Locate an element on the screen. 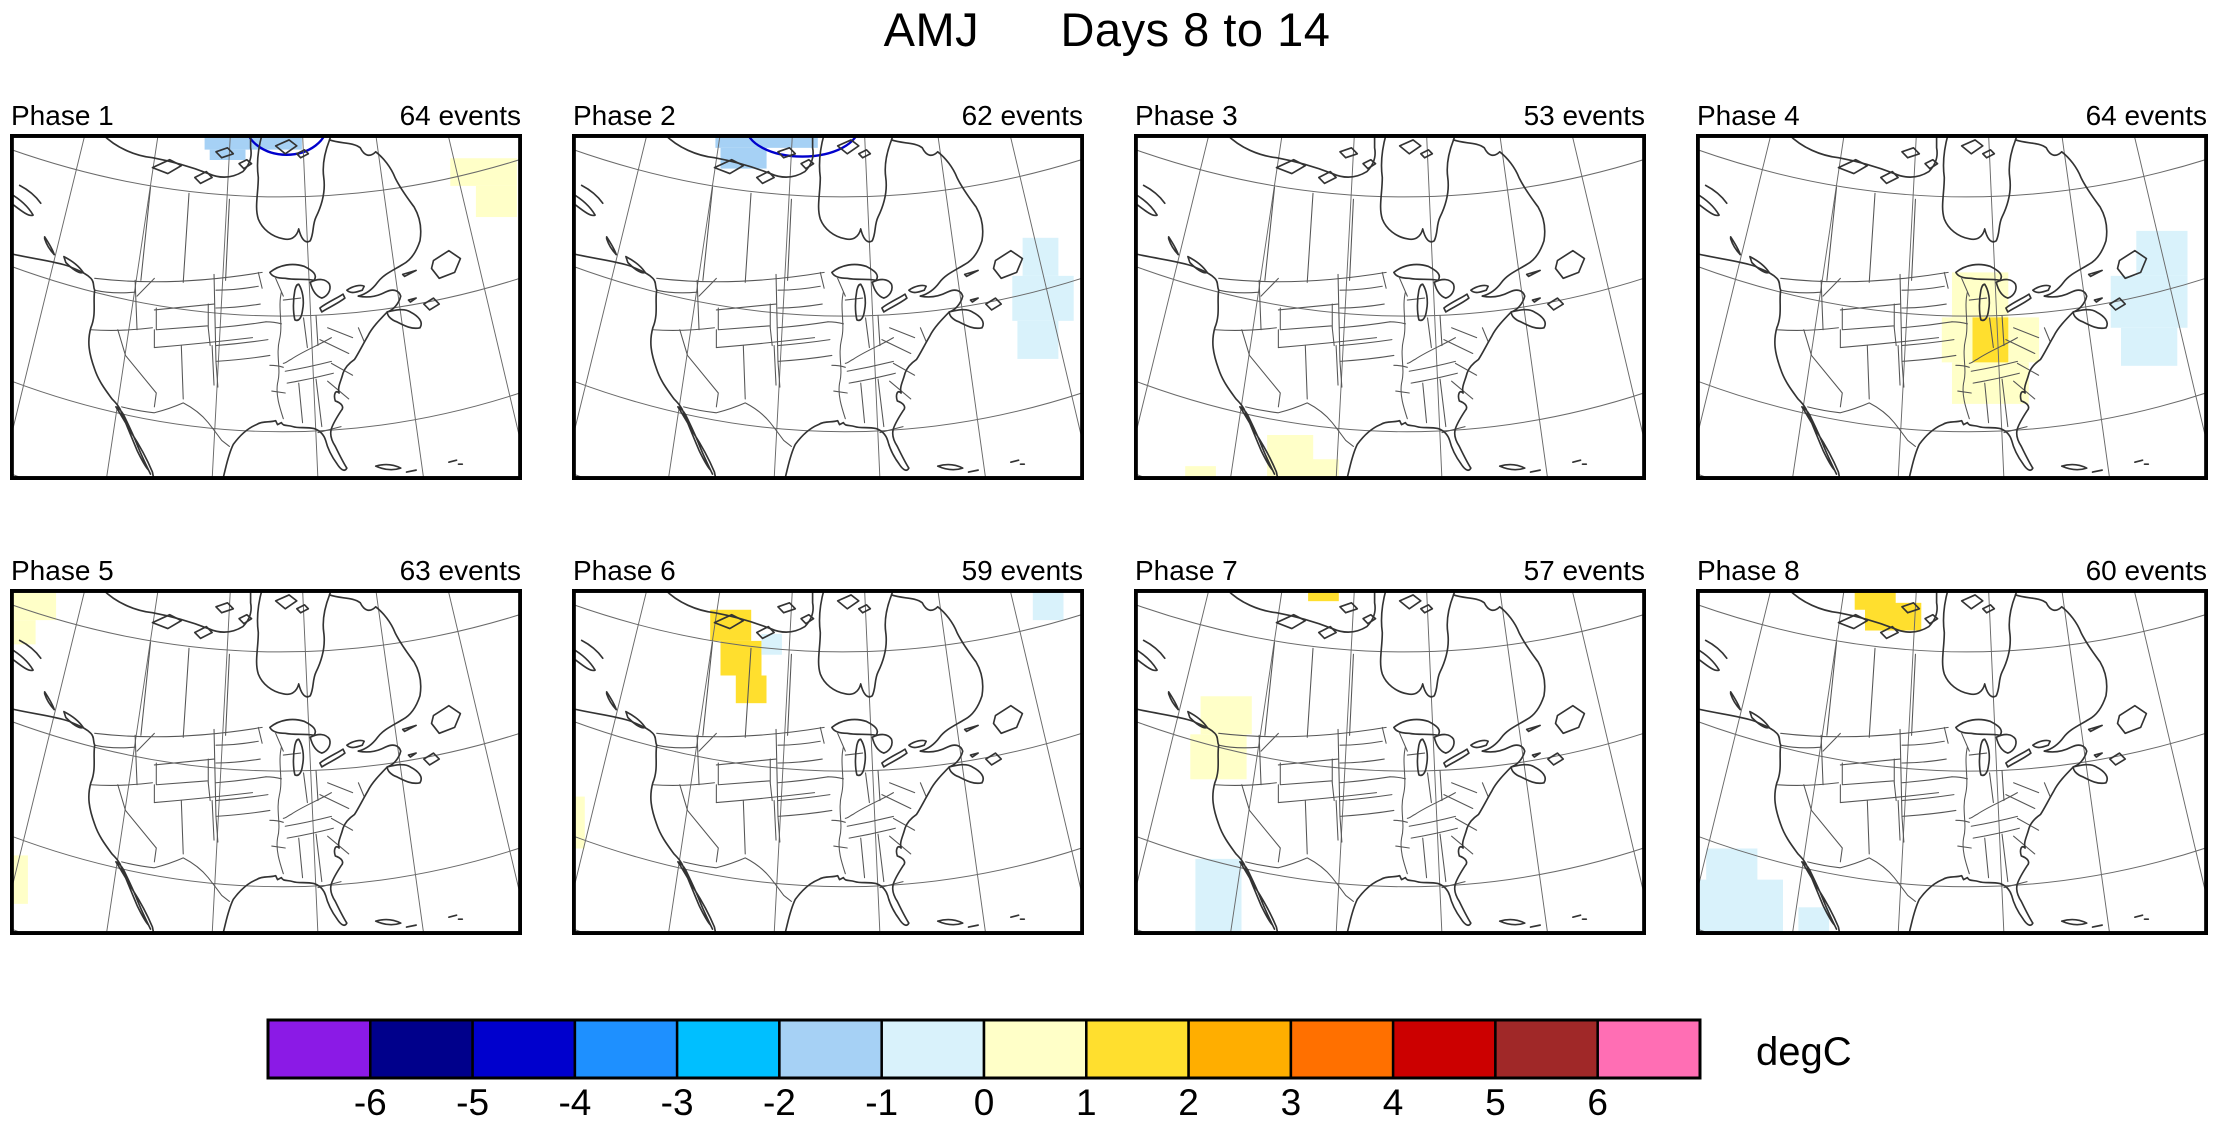 The image size is (2214, 1122). panel-phase-8: Phase 8 60 events is located at coordinates (1952, 741).